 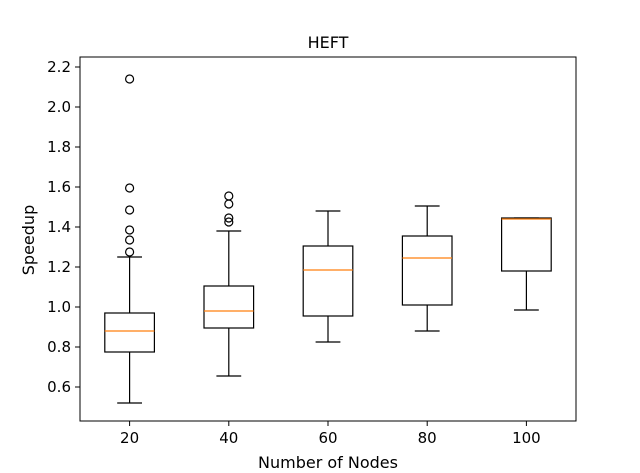 I want to click on x-axis: 20 40 60 80 100, so click(x=330, y=434).